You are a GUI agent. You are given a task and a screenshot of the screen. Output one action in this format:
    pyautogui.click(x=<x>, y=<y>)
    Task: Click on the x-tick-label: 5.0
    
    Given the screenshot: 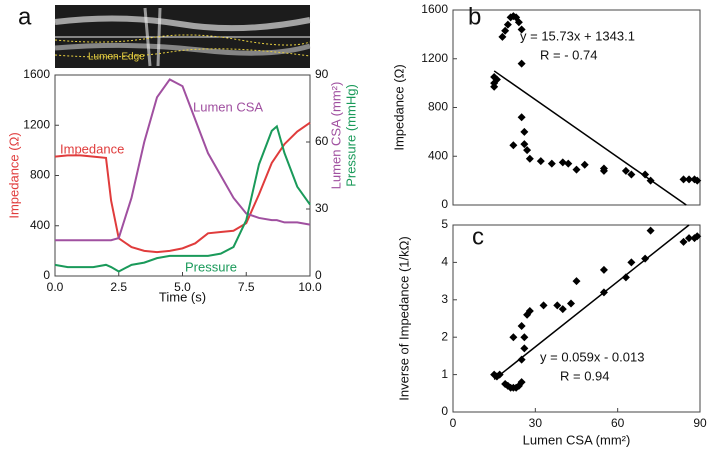 What is the action you would take?
    pyautogui.click(x=182, y=287)
    